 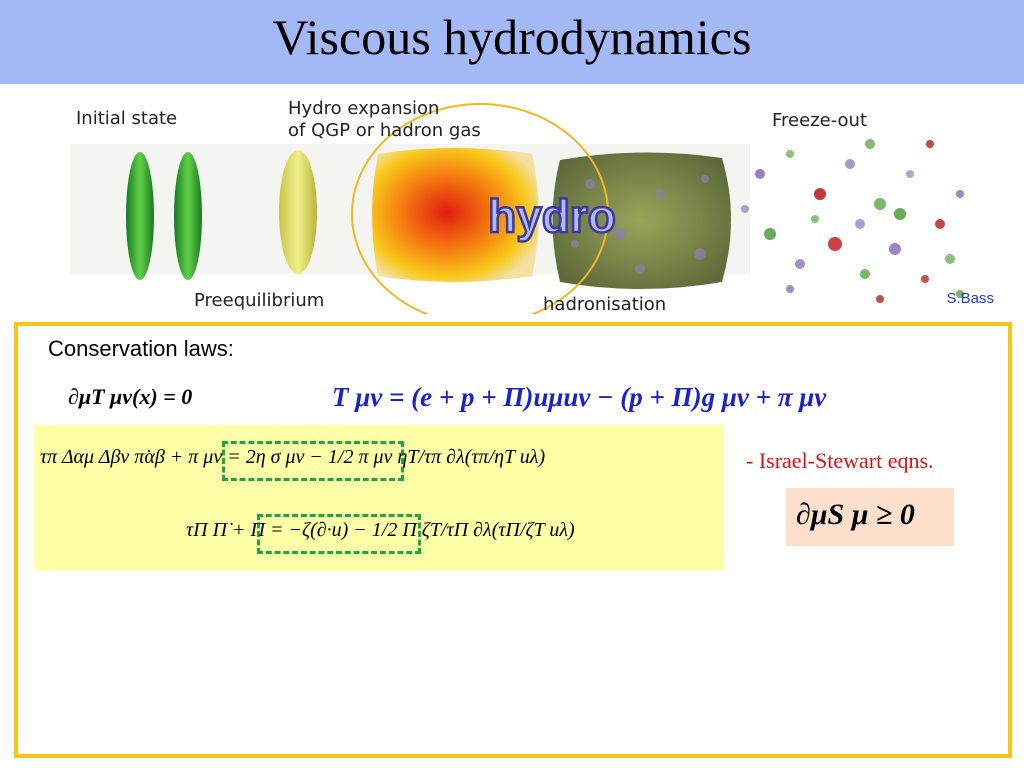 What do you see at coordinates (298, 212) in the screenshot?
I see `preequilibrium-lens` at bounding box center [298, 212].